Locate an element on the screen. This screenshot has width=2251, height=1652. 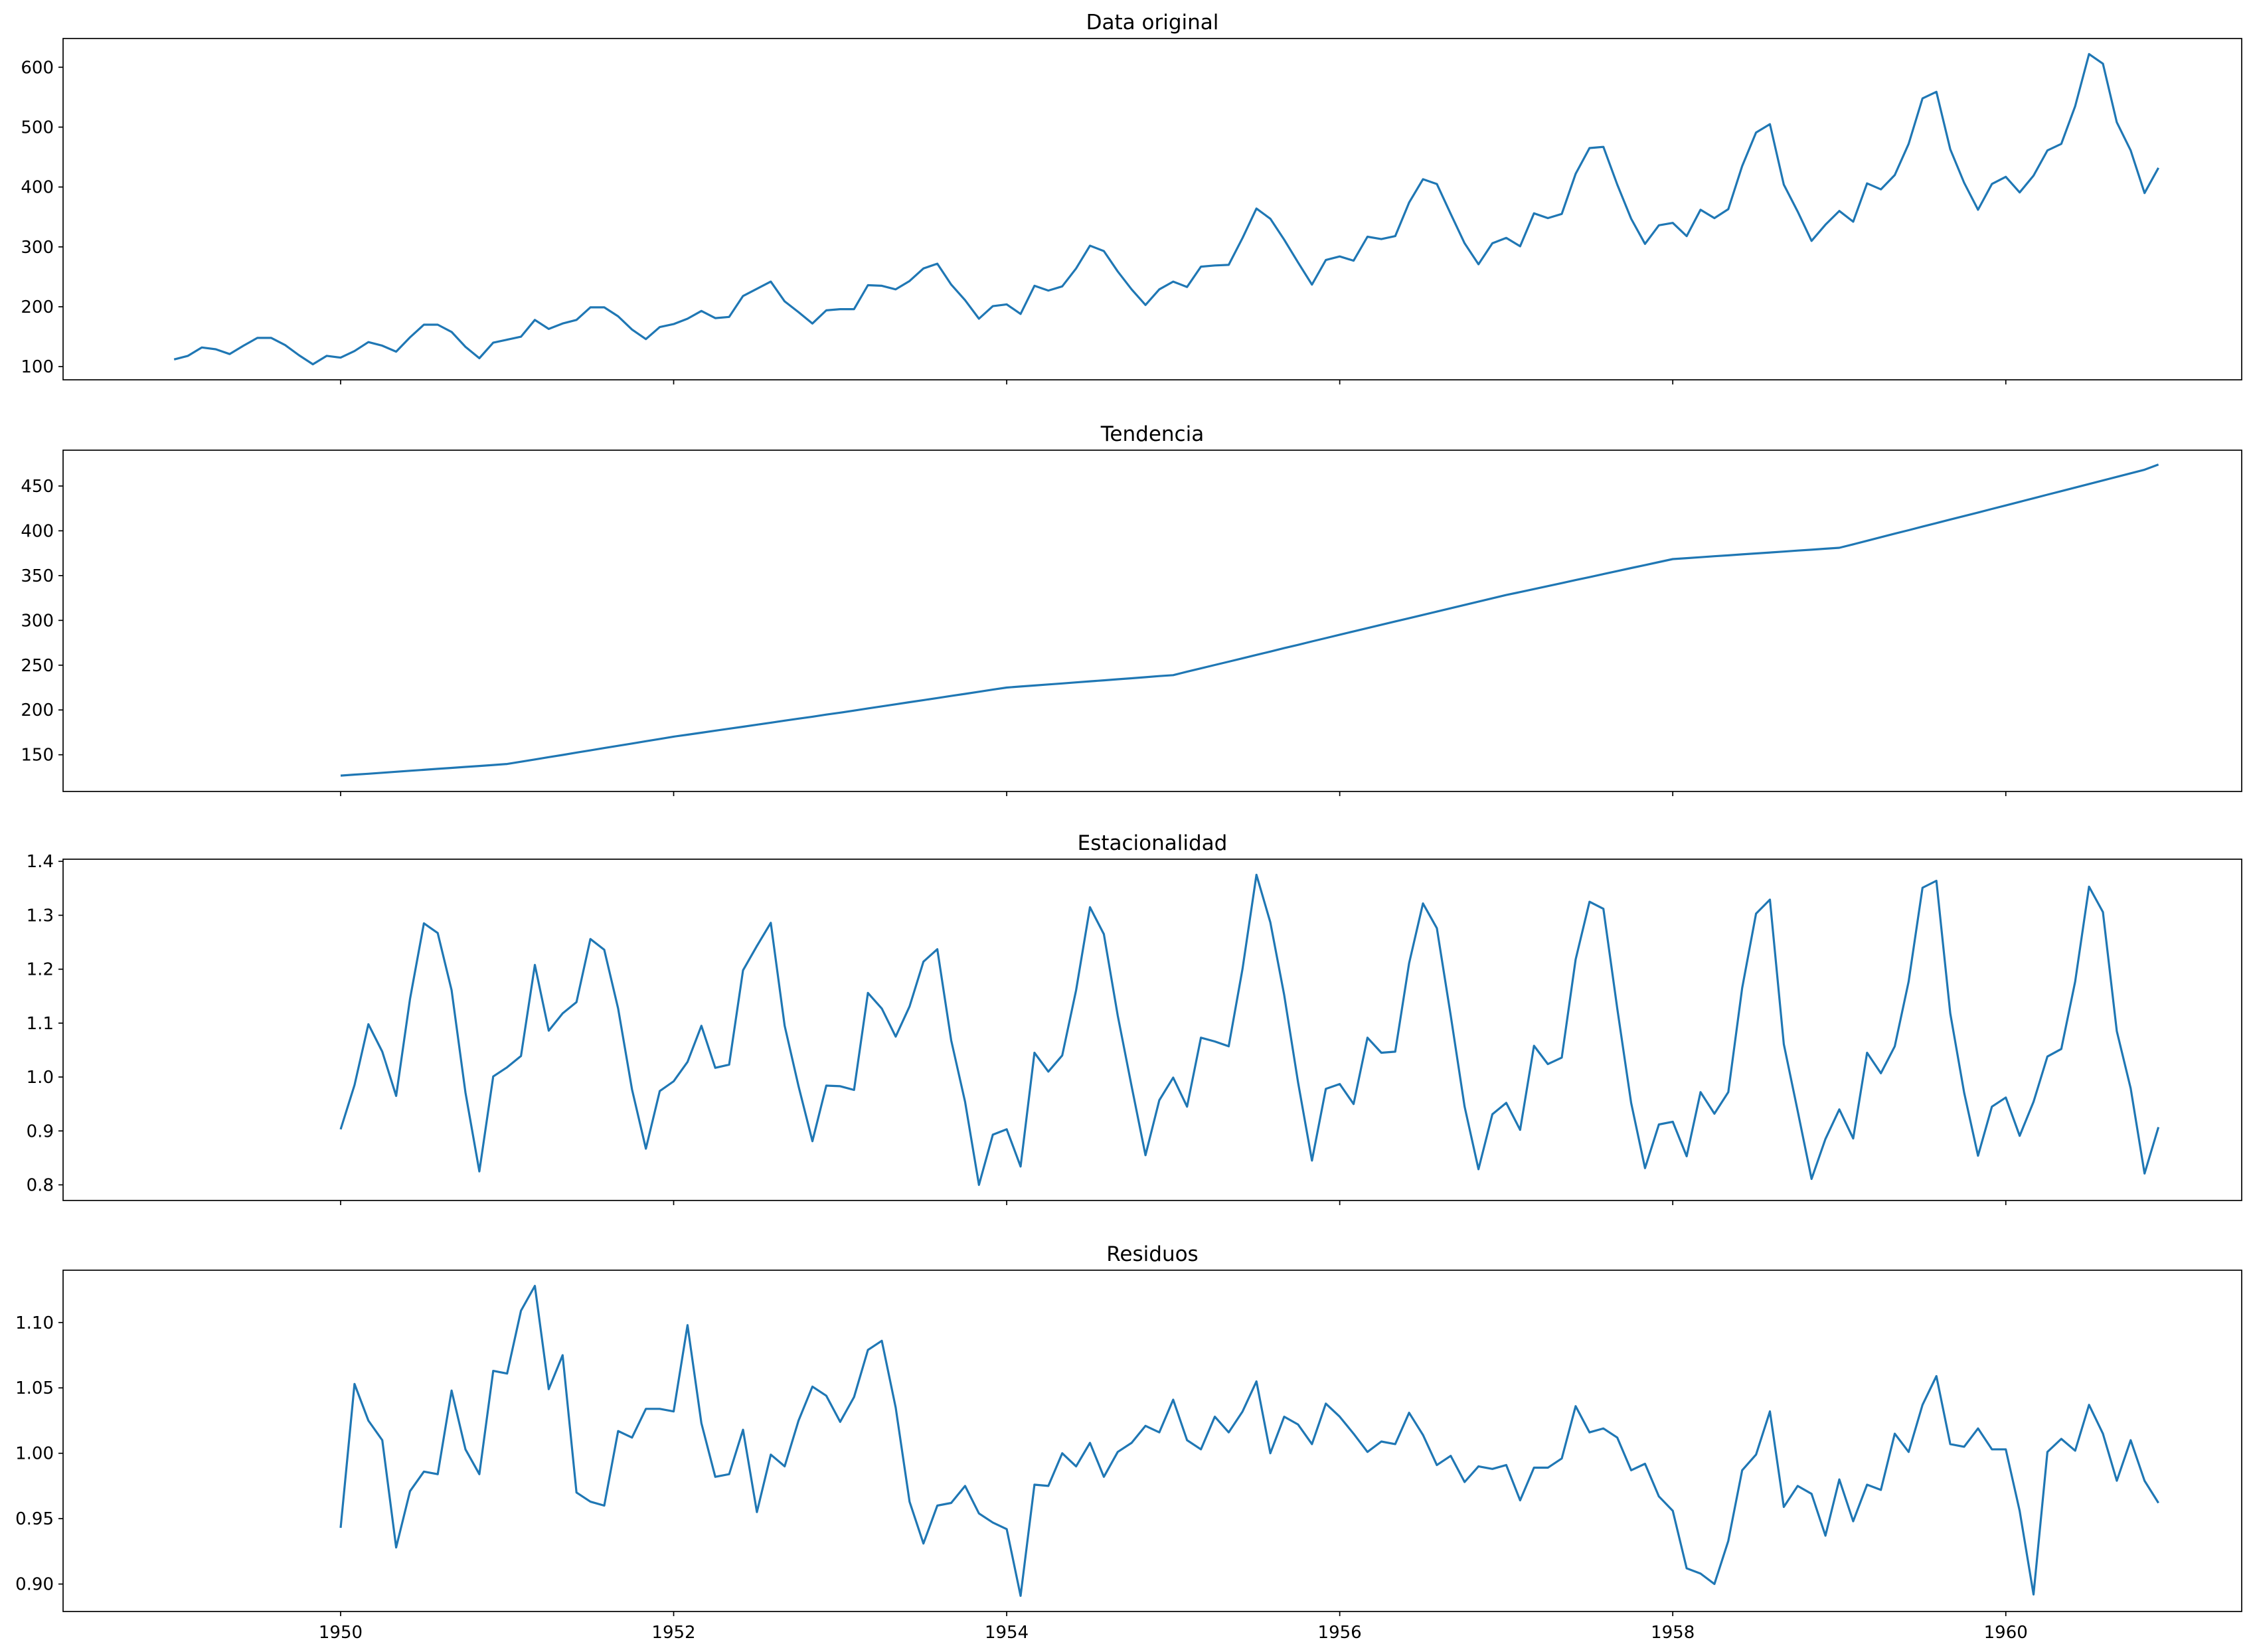
y-tick-label: 450 is located at coordinates (37, 487).